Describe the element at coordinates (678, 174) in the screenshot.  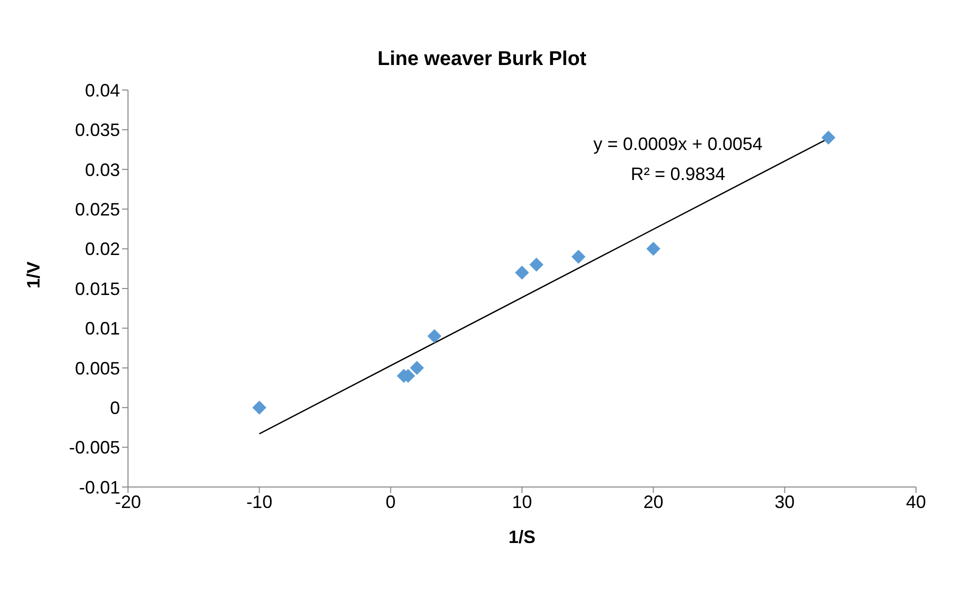
I see `annotation: R² = 0.9834` at that location.